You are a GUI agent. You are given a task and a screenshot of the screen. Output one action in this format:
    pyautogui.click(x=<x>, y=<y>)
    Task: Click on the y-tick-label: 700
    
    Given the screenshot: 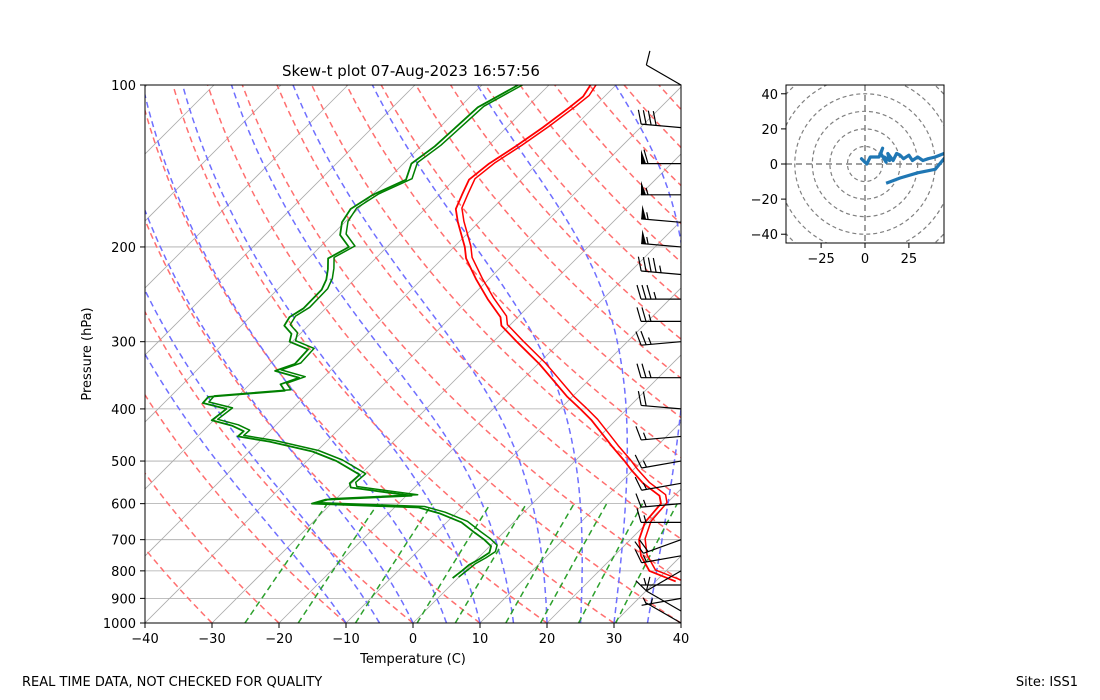 What is the action you would take?
    pyautogui.click(x=123, y=541)
    